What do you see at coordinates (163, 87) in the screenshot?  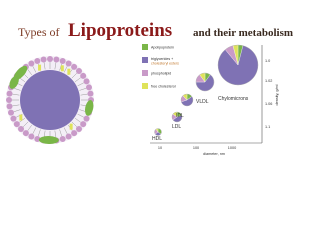 I see `legend-label: free cholesterol` at bounding box center [163, 87].